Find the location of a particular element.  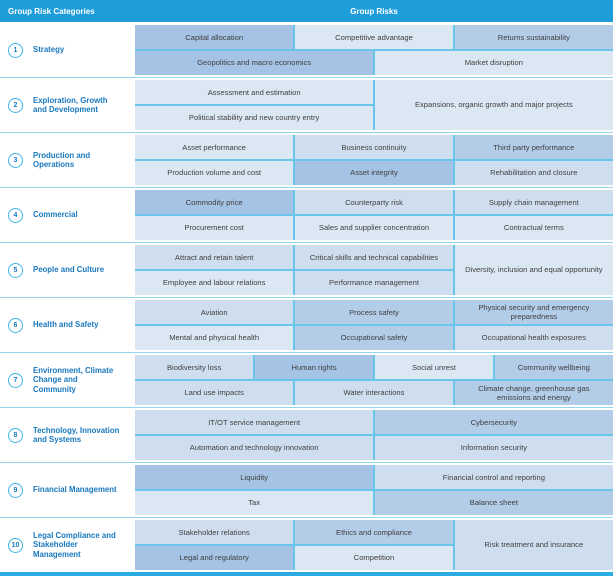

header-group-risk-categories: Group Risk Categories is located at coordinates (51, 11).